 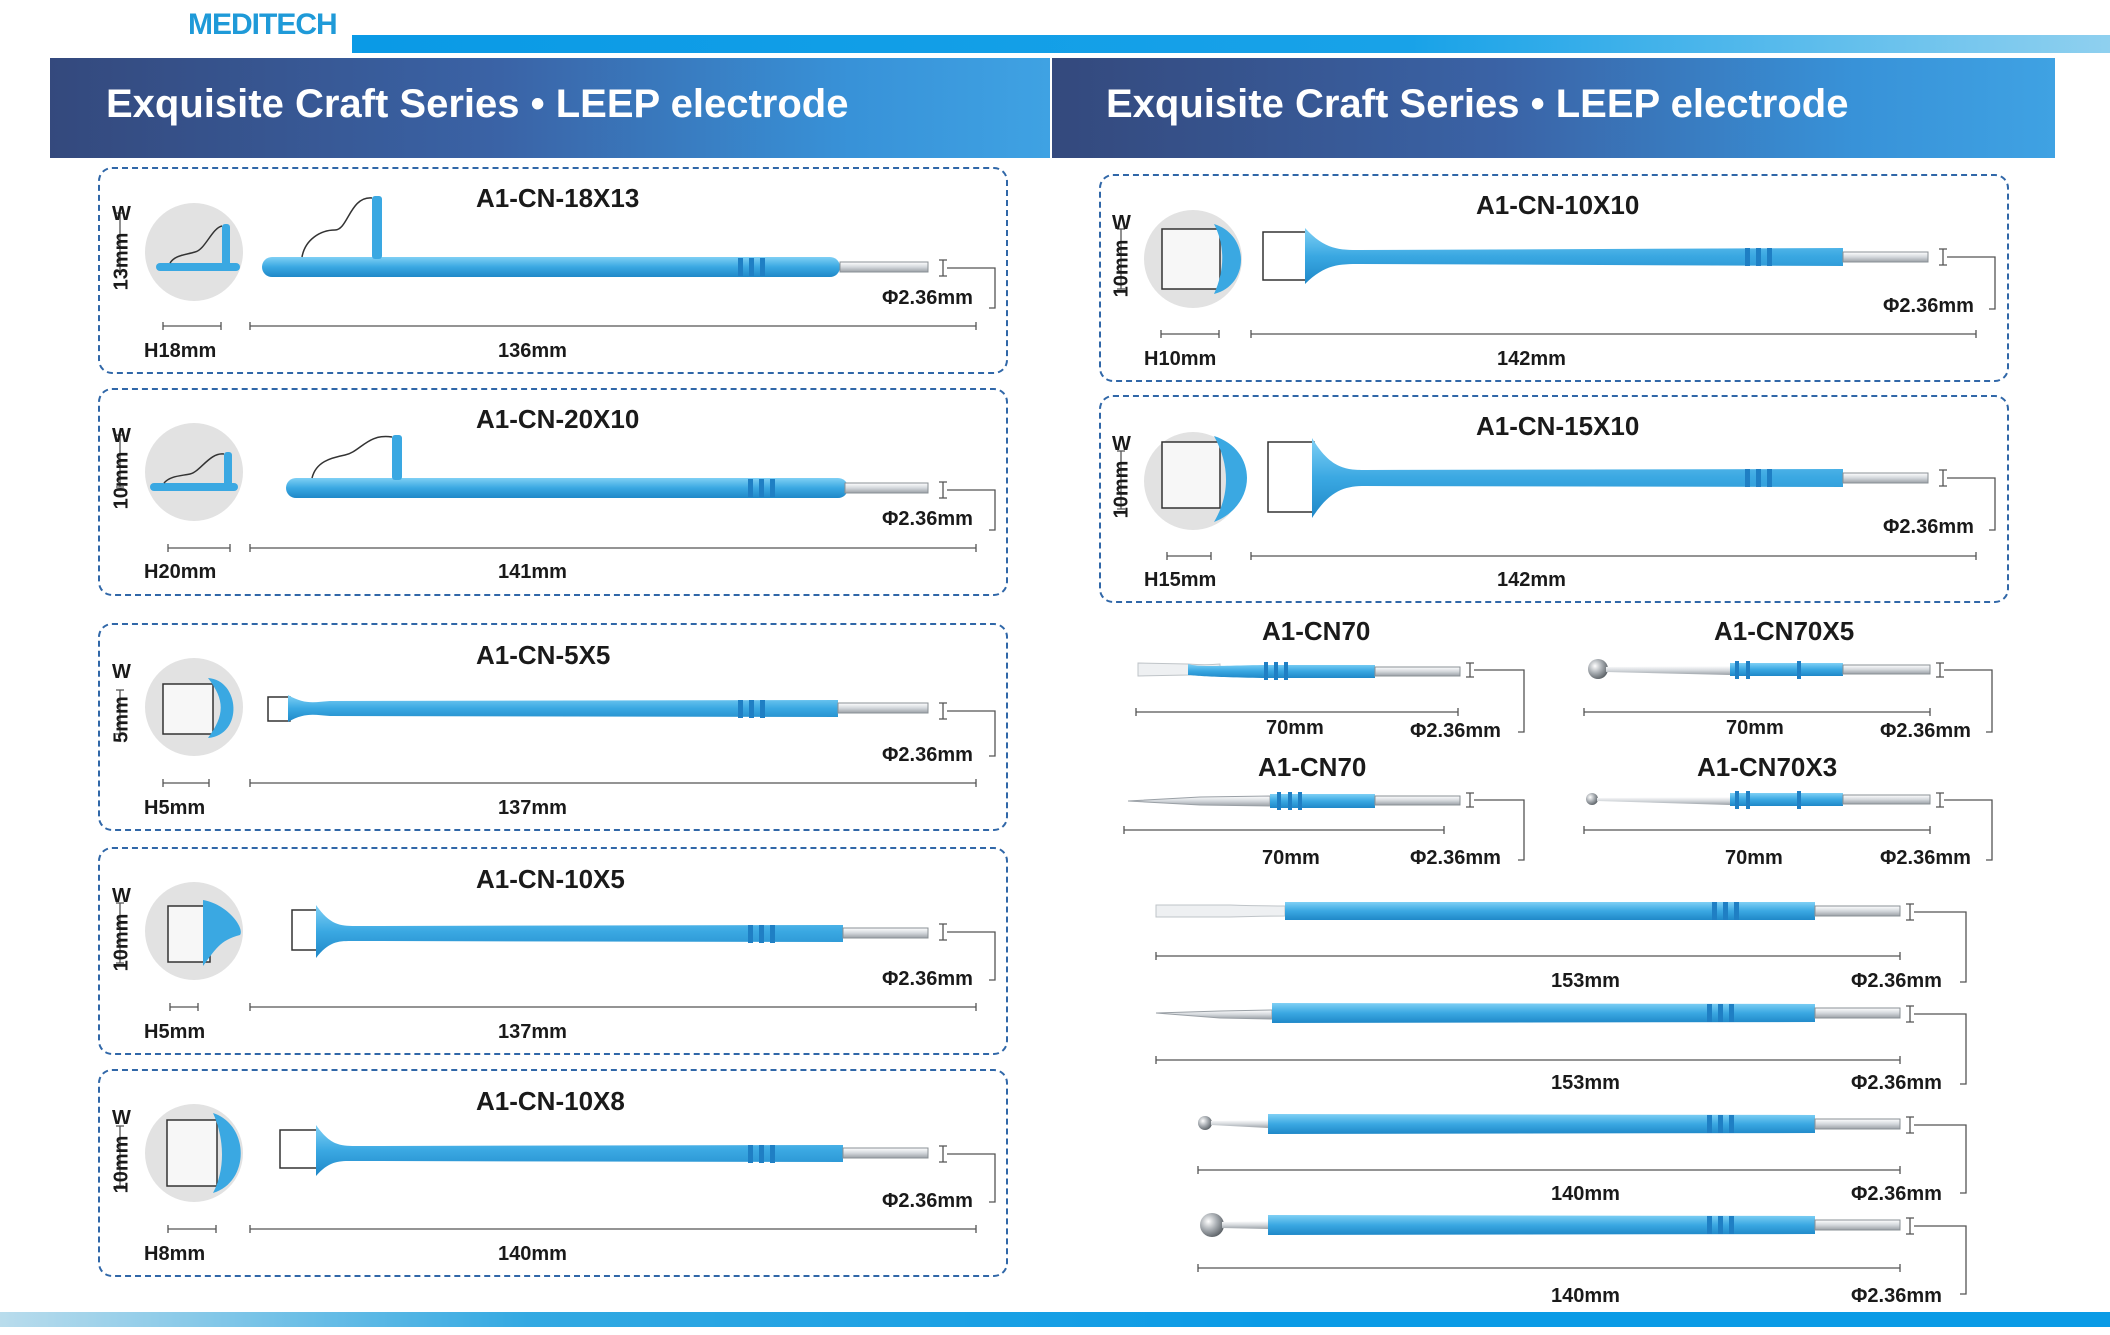 What do you see at coordinates (537, 472) in the screenshot?
I see `electrode-a1-cn-20x10` at bounding box center [537, 472].